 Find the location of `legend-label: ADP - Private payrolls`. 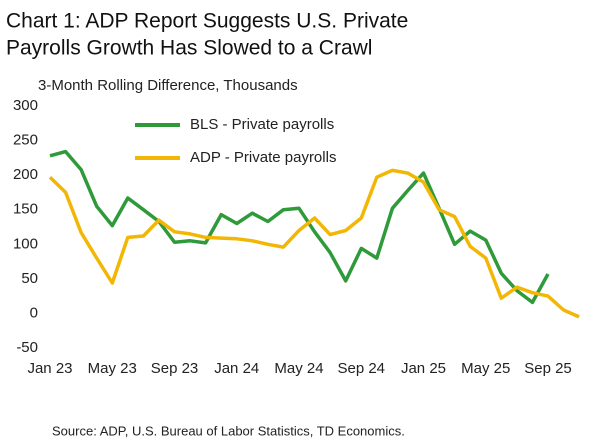

legend-label: ADP - Private payrolls is located at coordinates (263, 157).